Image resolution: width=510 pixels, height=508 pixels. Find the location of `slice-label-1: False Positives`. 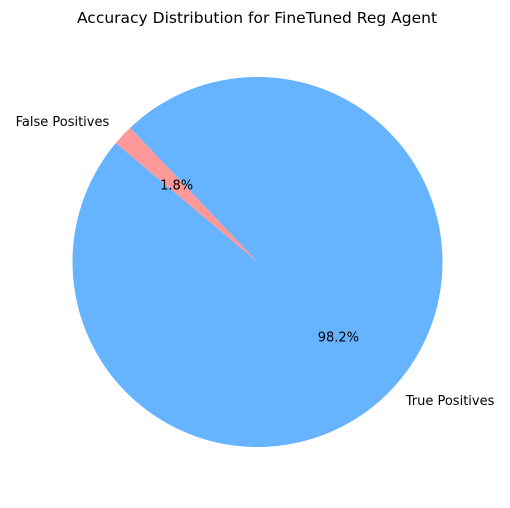

slice-label-1: False Positives is located at coordinates (63, 122).